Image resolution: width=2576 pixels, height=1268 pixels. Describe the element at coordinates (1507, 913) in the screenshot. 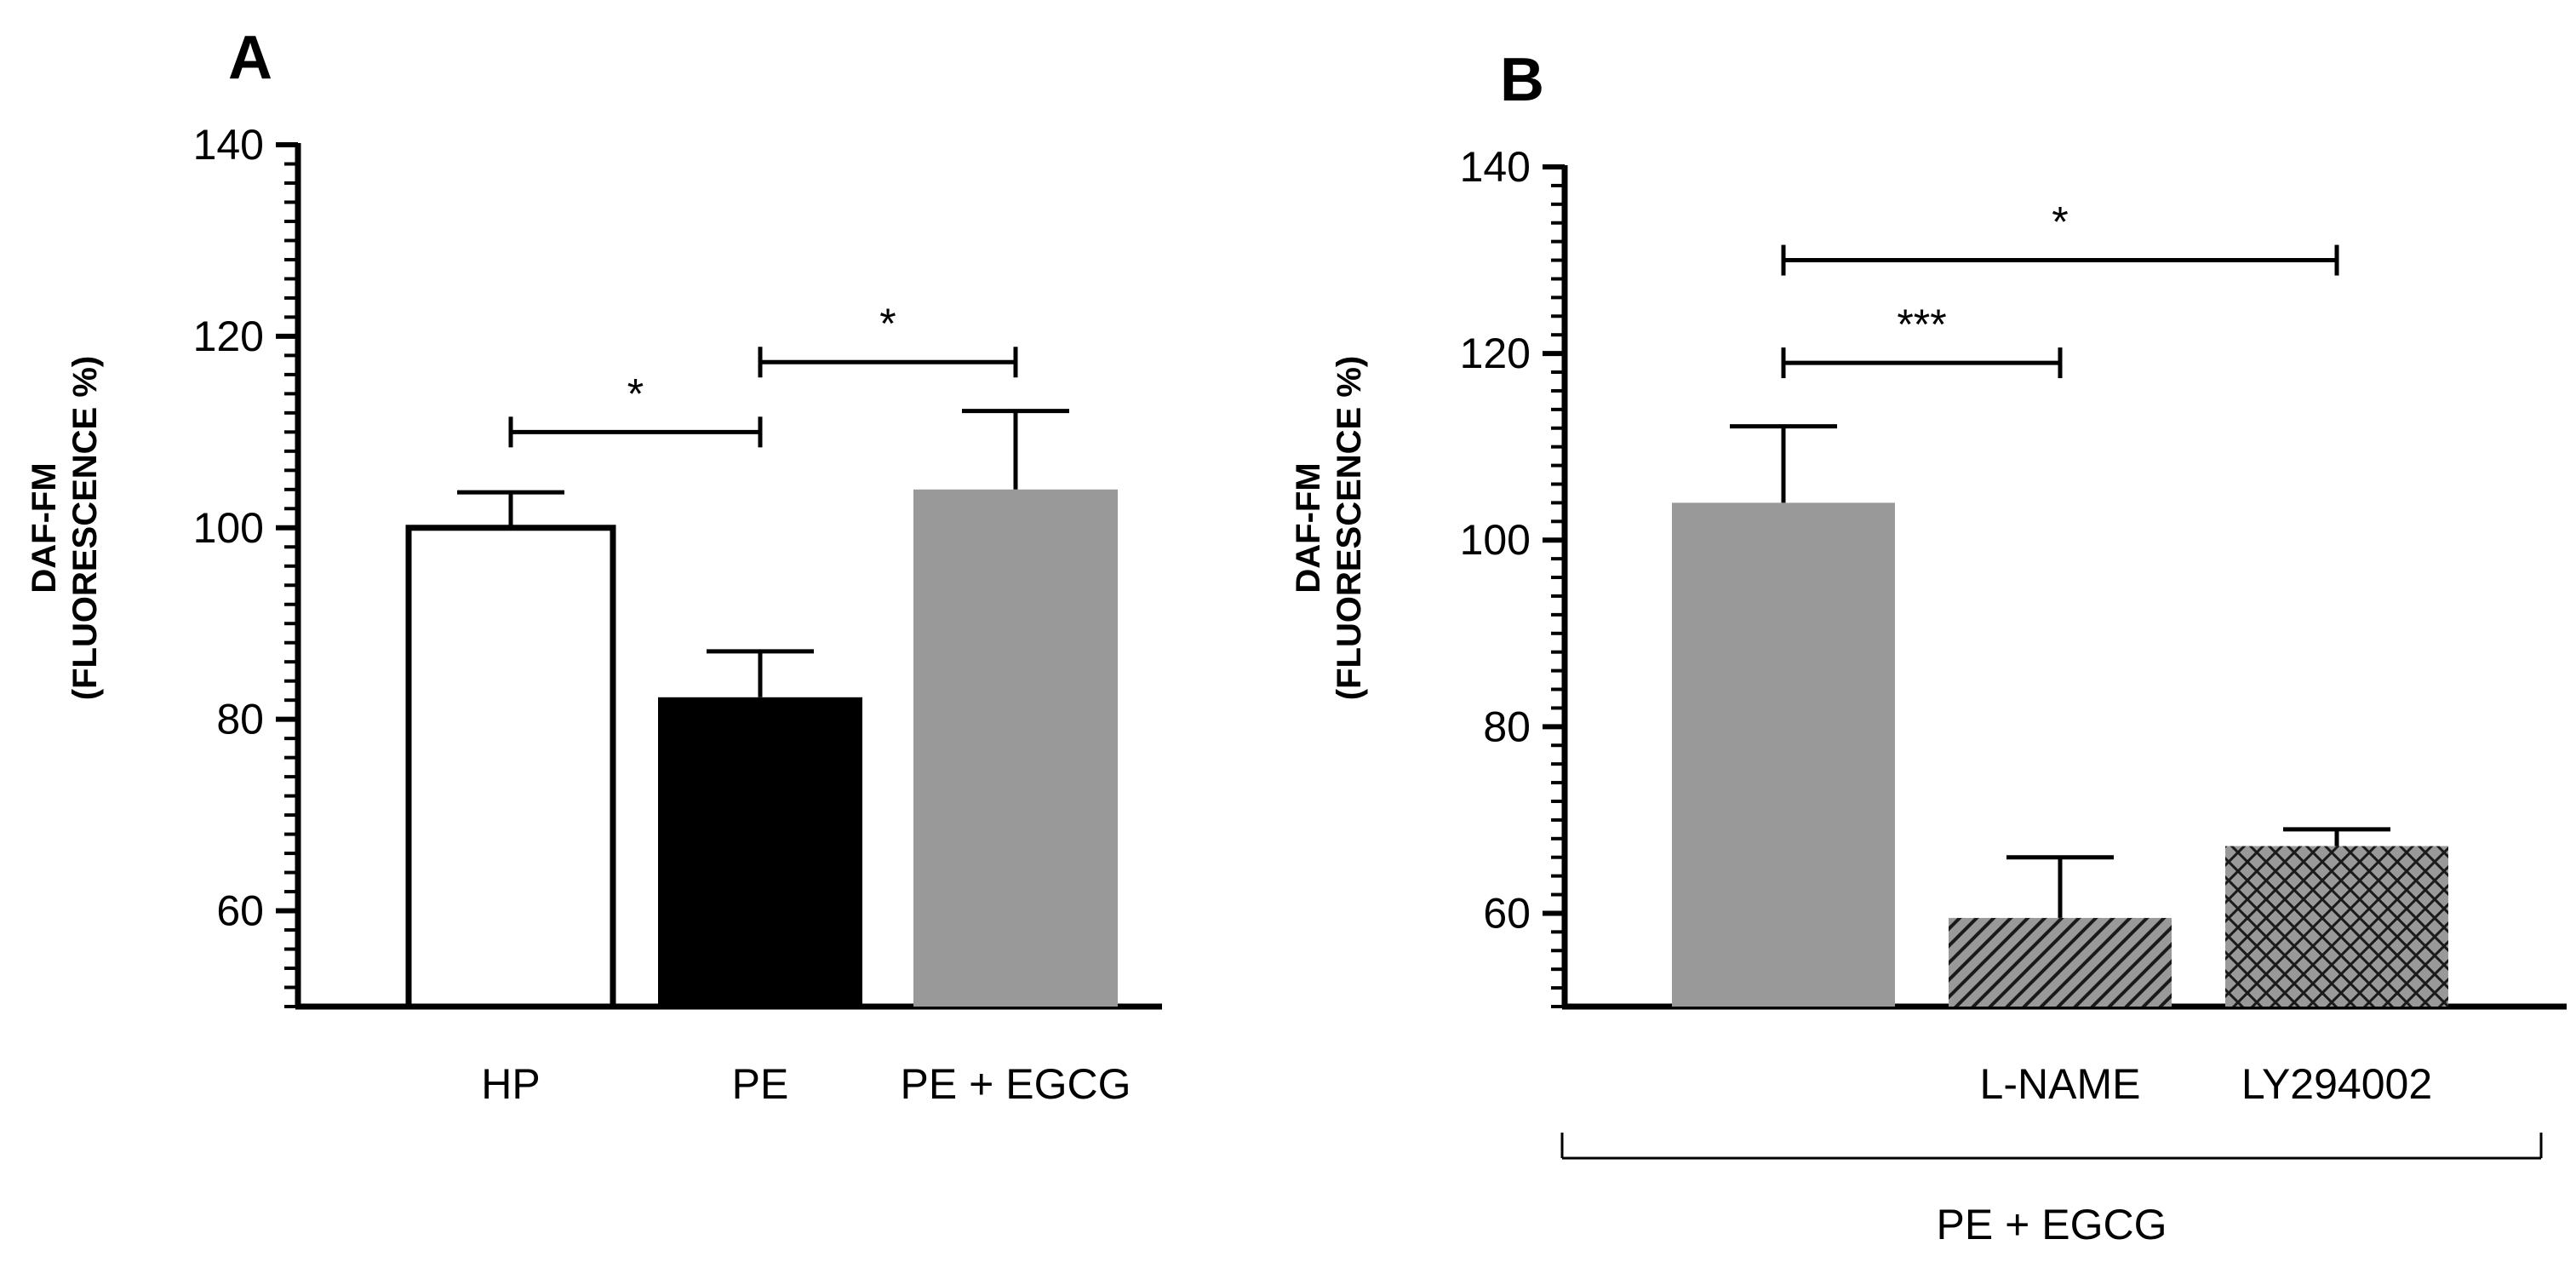

I see `y-tick-label-b: 60` at that location.